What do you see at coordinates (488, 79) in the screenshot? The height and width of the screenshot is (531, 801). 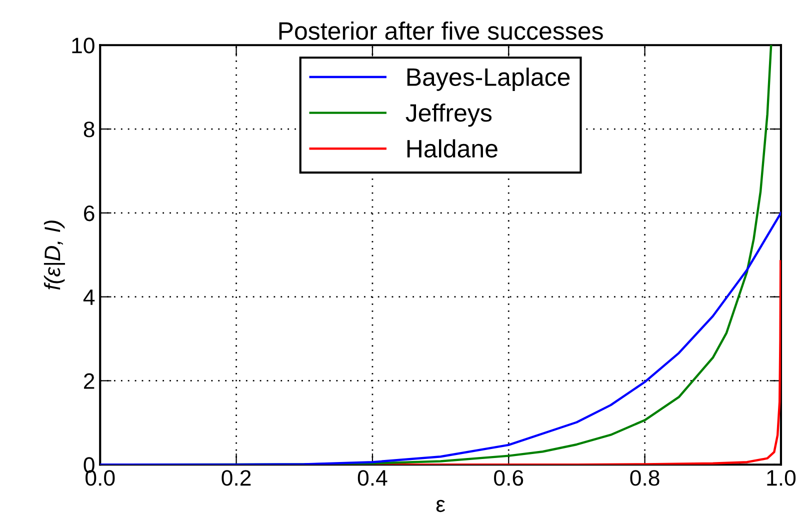 I see `legend-label: Bayes-Laplace` at bounding box center [488, 79].